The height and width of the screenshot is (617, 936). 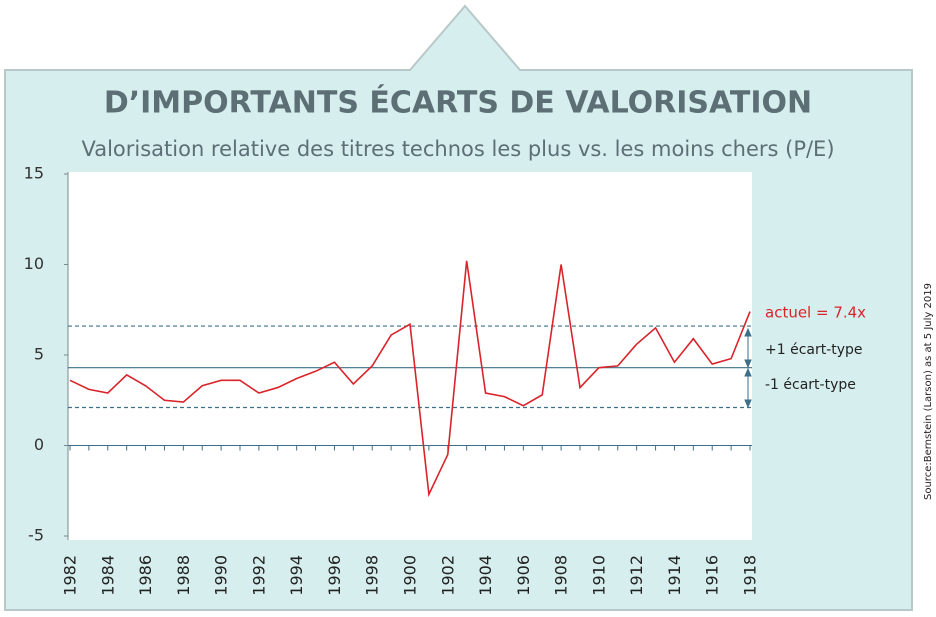 I want to click on y-tick-label: 0, so click(x=39, y=444).